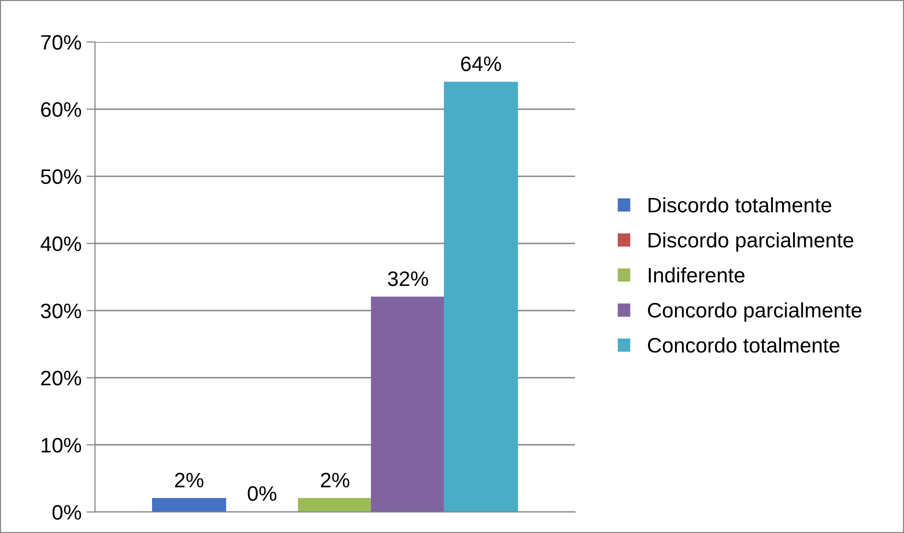 Image resolution: width=904 pixels, height=533 pixels. What do you see at coordinates (67, 512) in the screenshot?
I see `y-tick-label: 0%` at bounding box center [67, 512].